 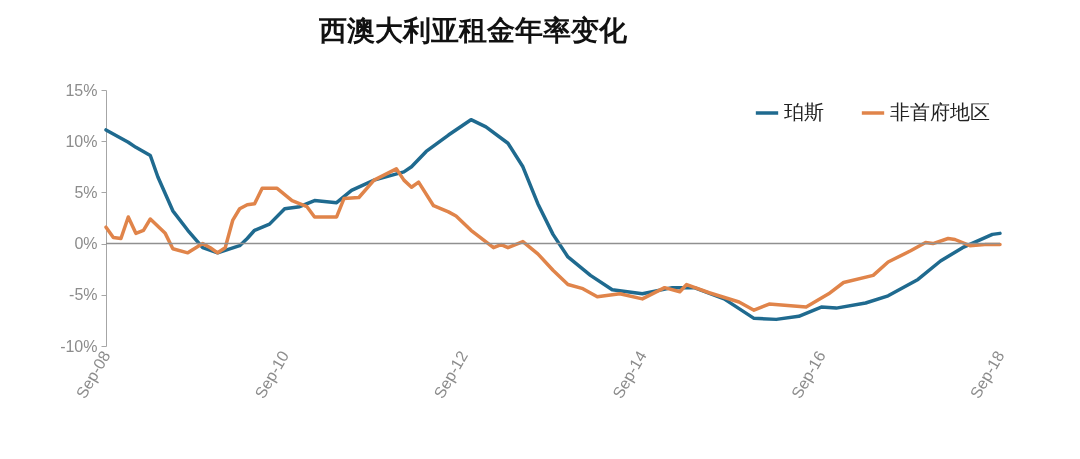 What do you see at coordinates (804, 112) in the screenshot?
I see `legend-label: 珀斯` at bounding box center [804, 112].